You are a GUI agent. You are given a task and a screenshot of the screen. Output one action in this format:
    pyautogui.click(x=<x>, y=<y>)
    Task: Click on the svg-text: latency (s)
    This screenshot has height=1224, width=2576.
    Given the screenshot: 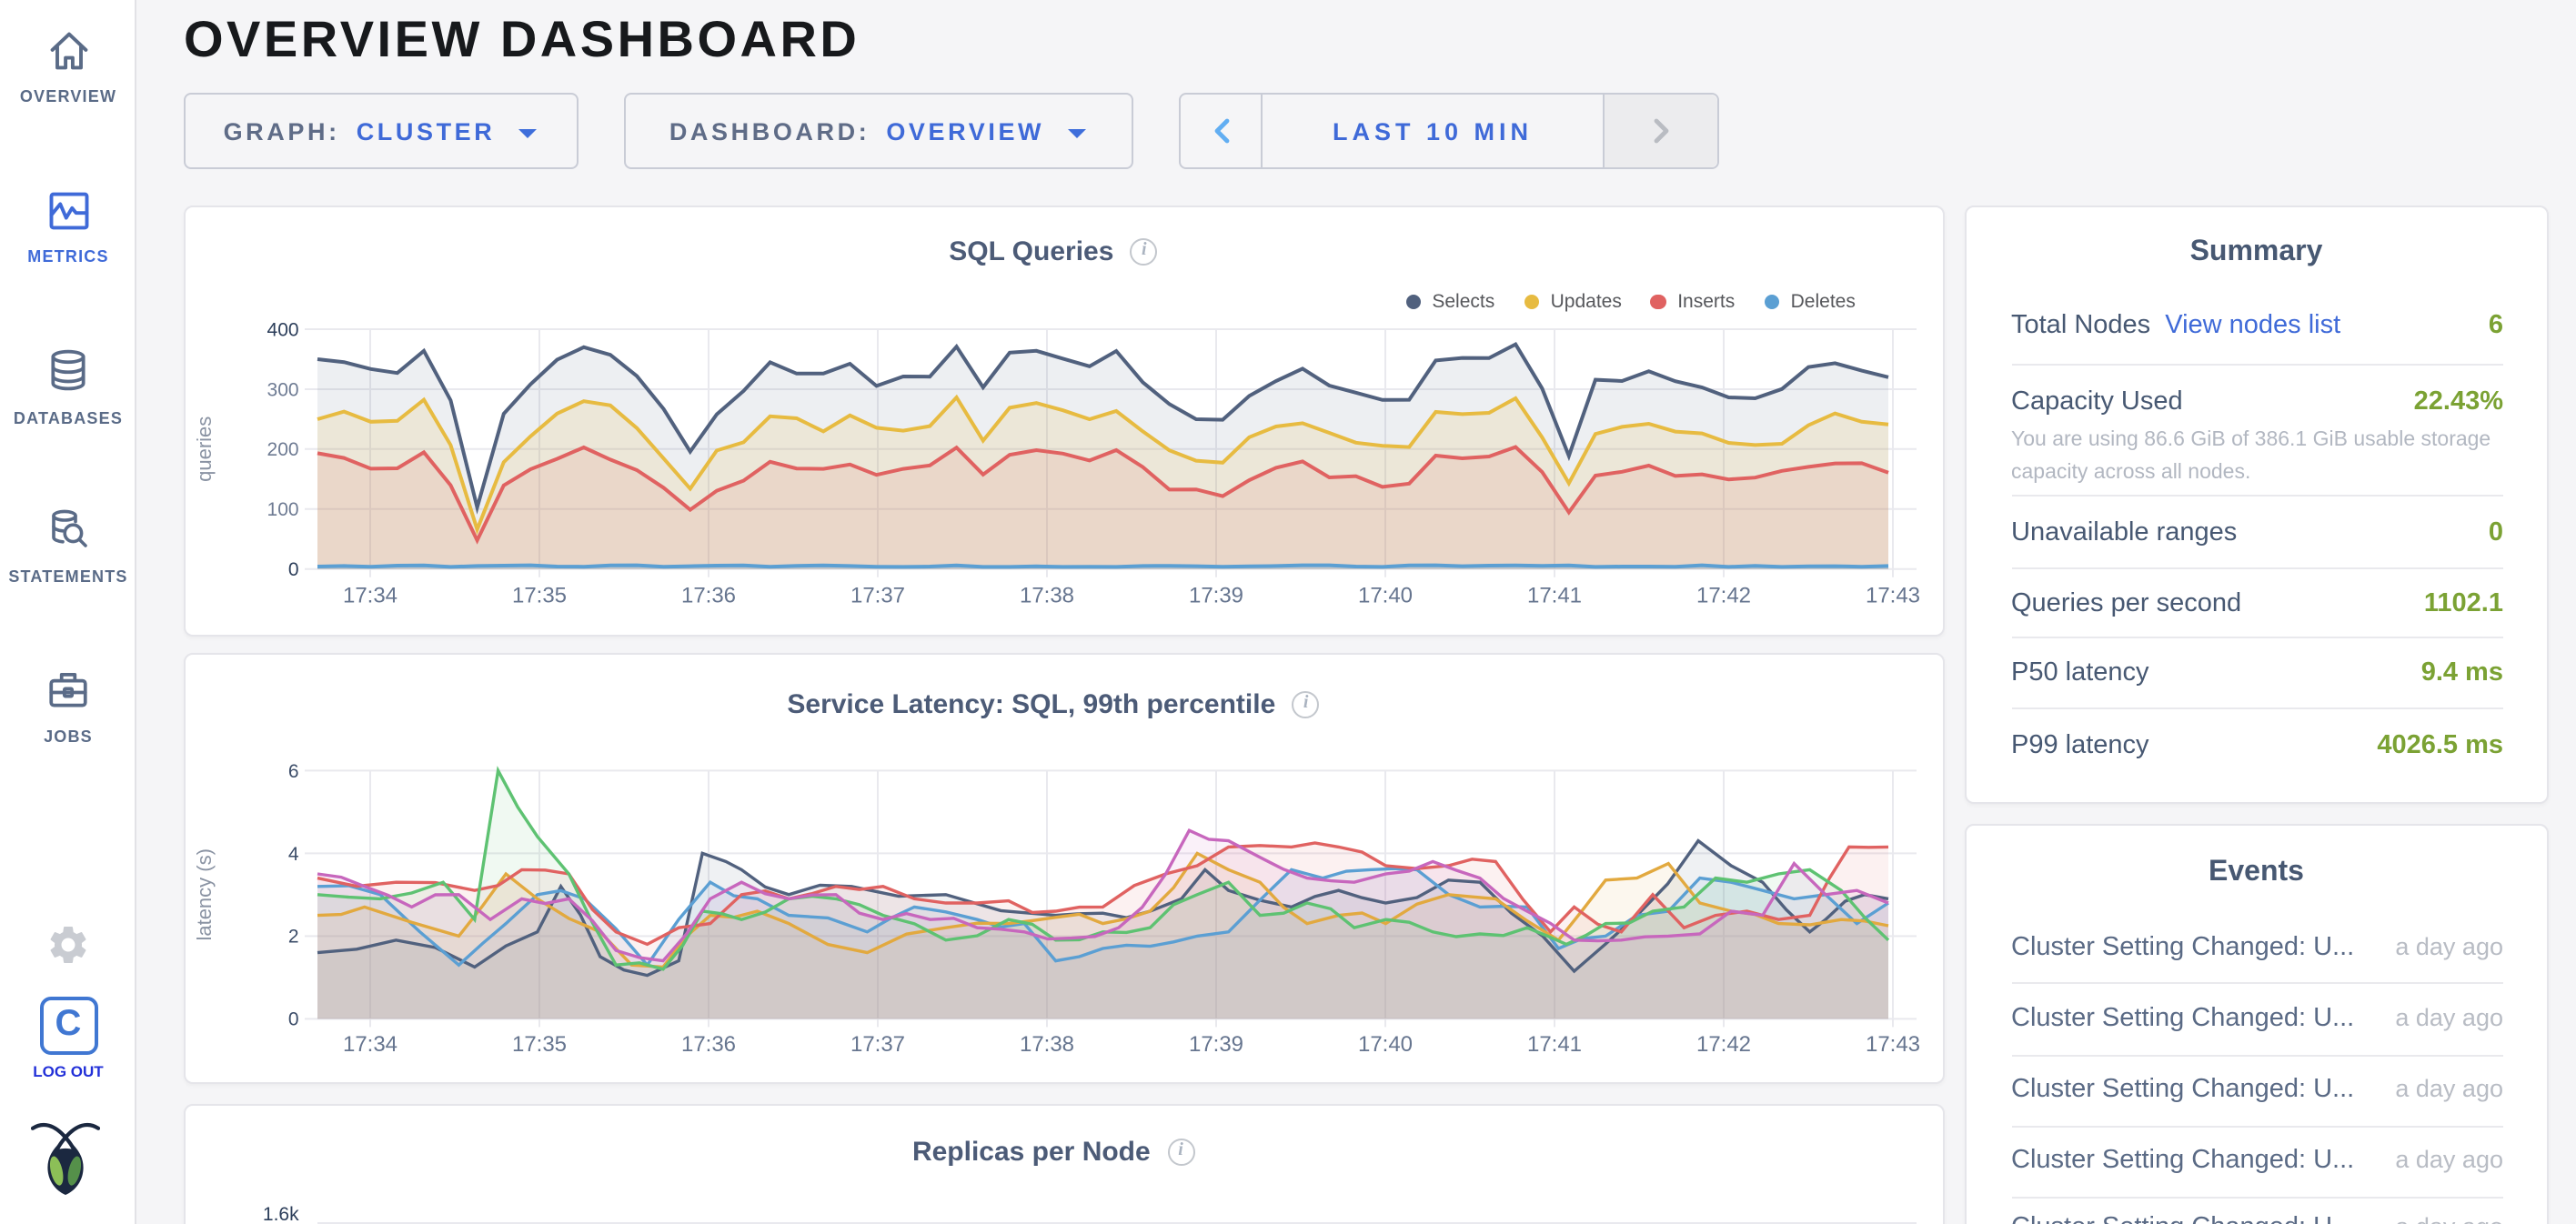 What is the action you would take?
    pyautogui.click(x=203, y=894)
    